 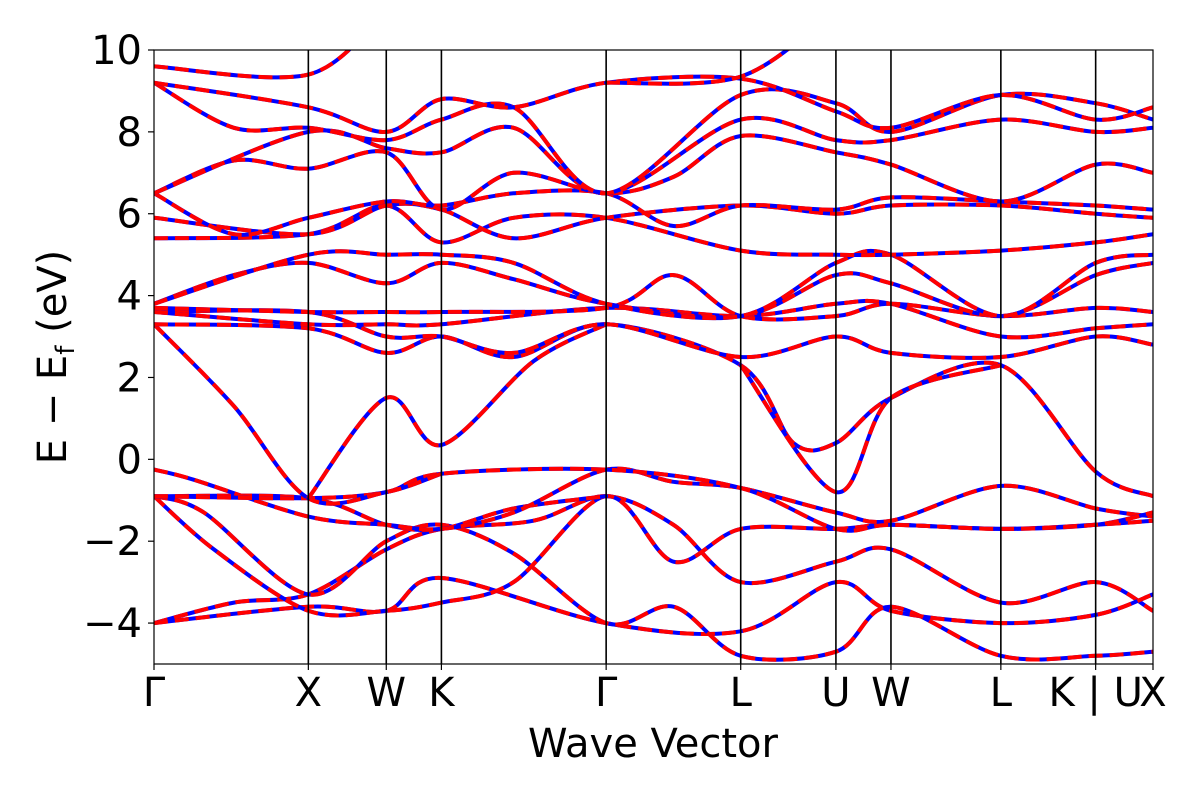 I want to click on y-tick-label-1: −2, so click(x=112, y=542).